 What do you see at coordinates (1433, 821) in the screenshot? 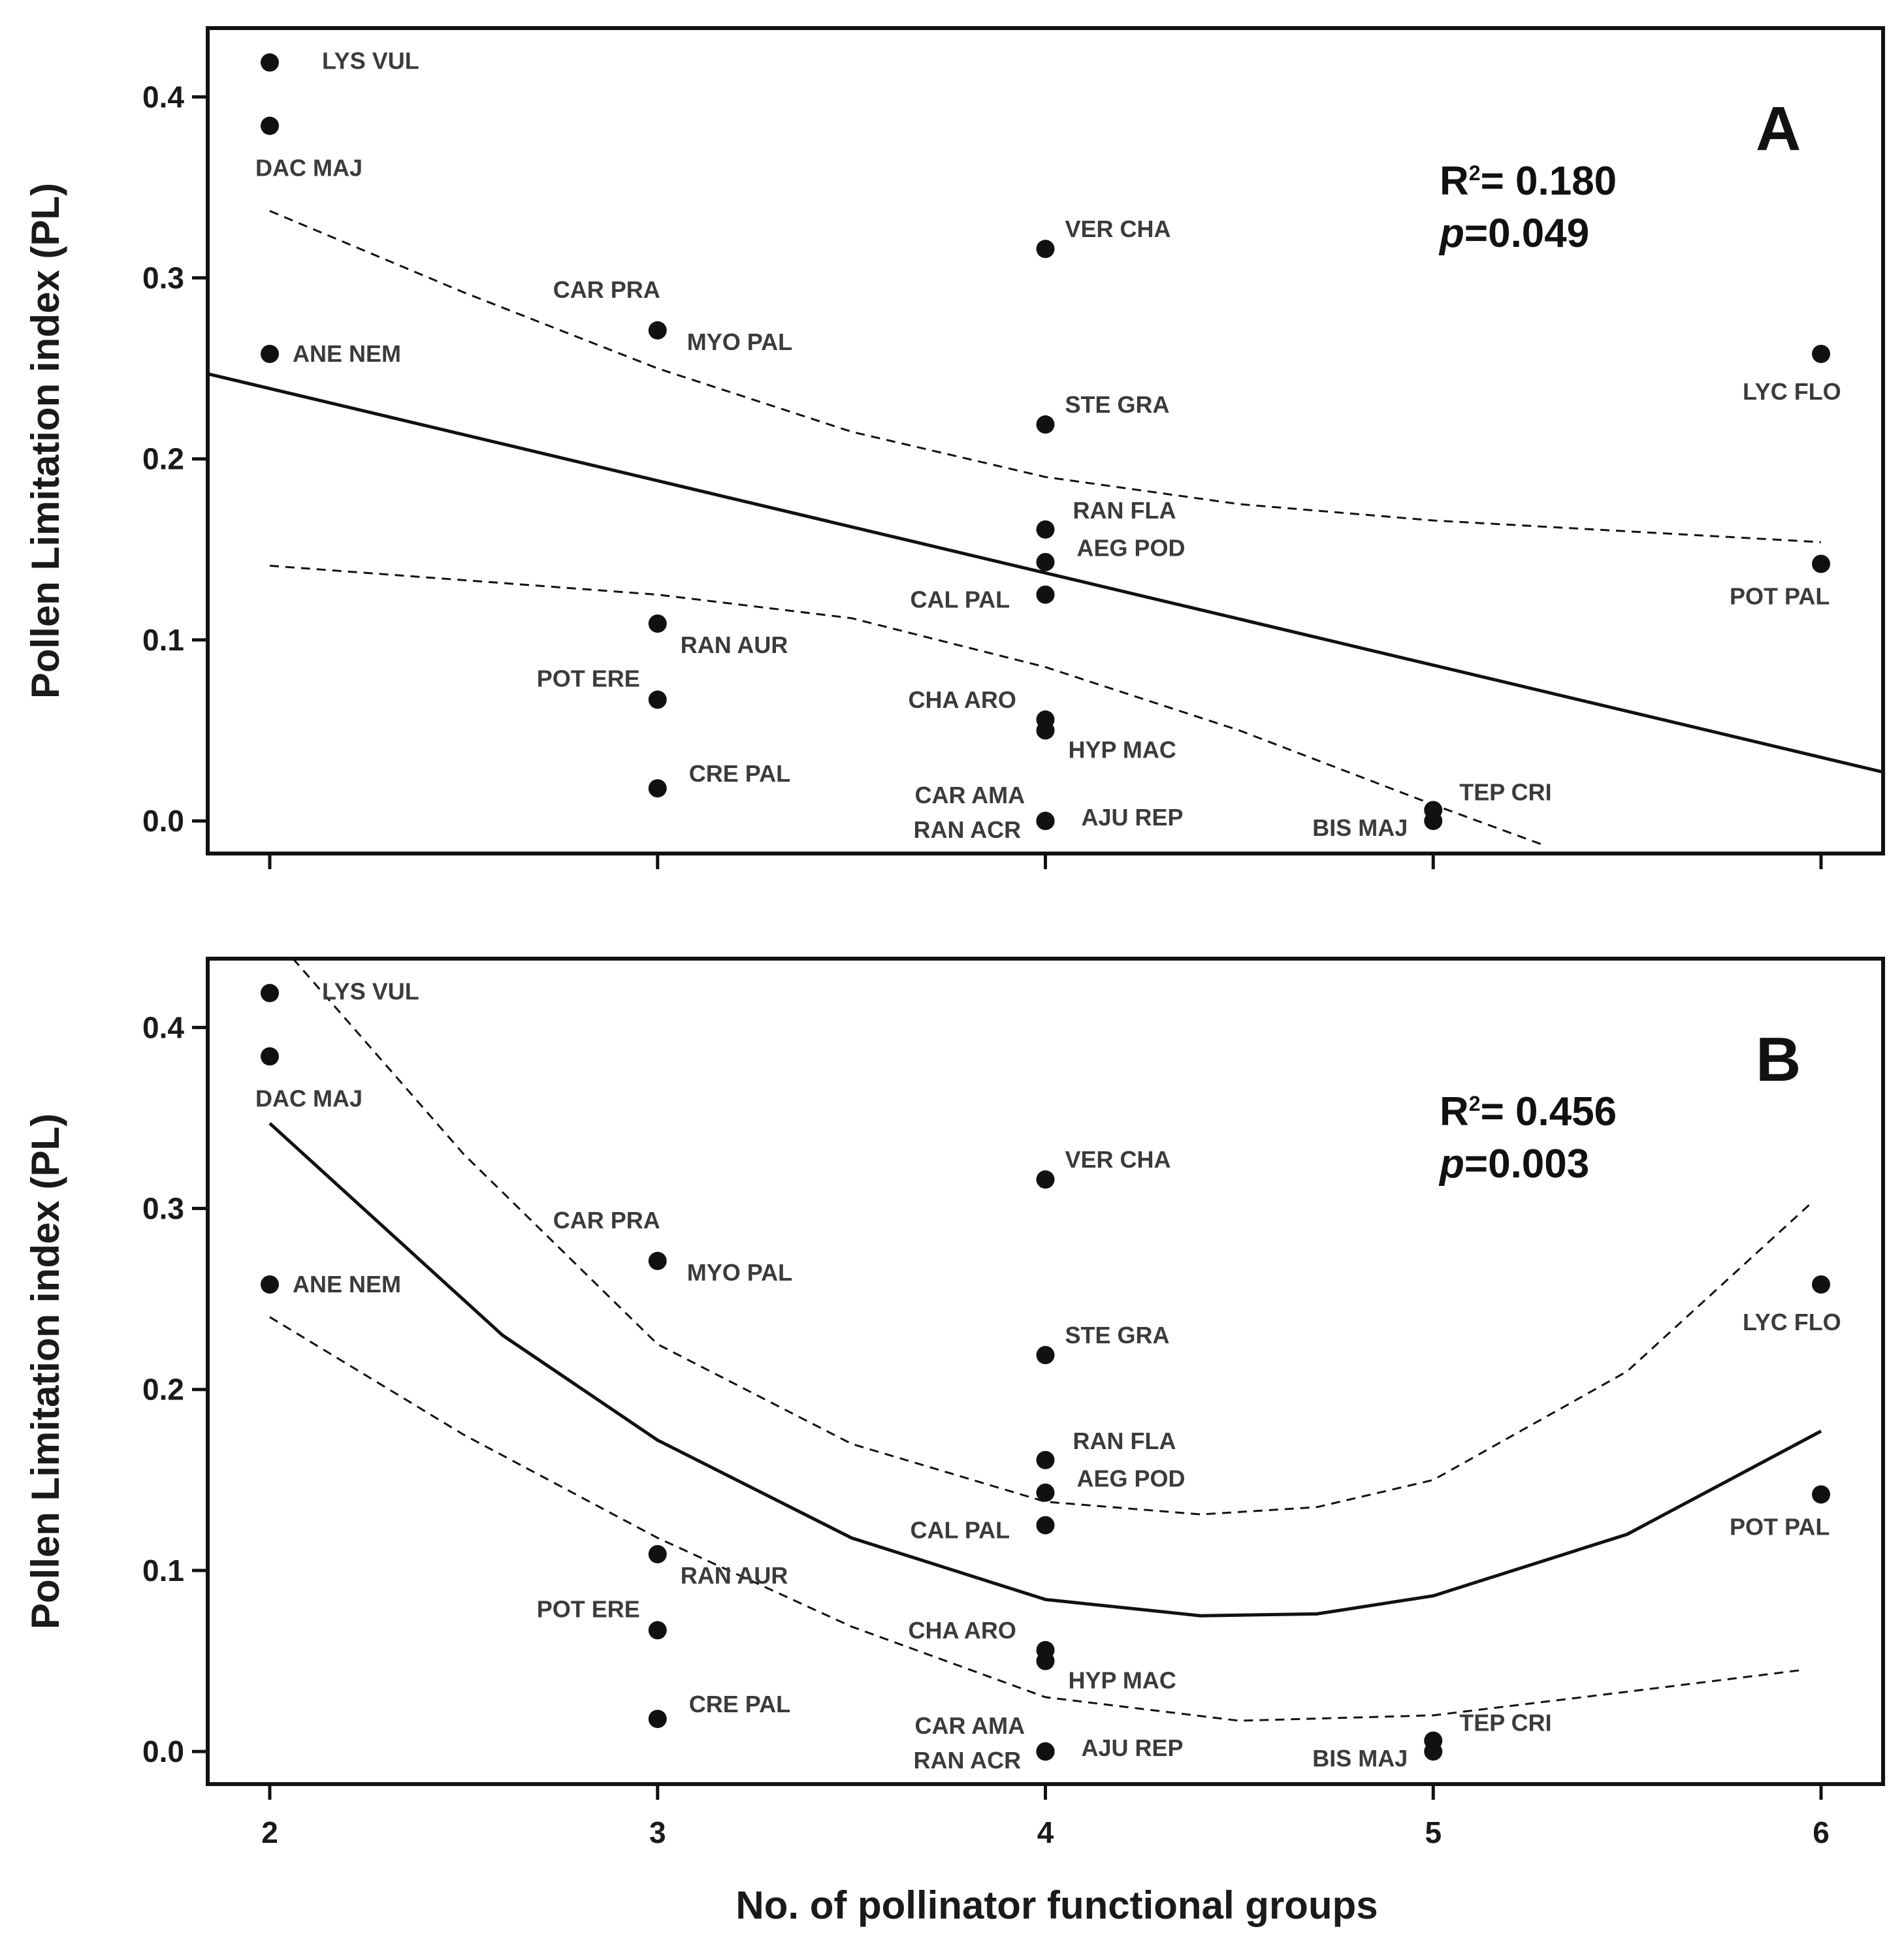
I see `panel-a-point-bis-maj` at bounding box center [1433, 821].